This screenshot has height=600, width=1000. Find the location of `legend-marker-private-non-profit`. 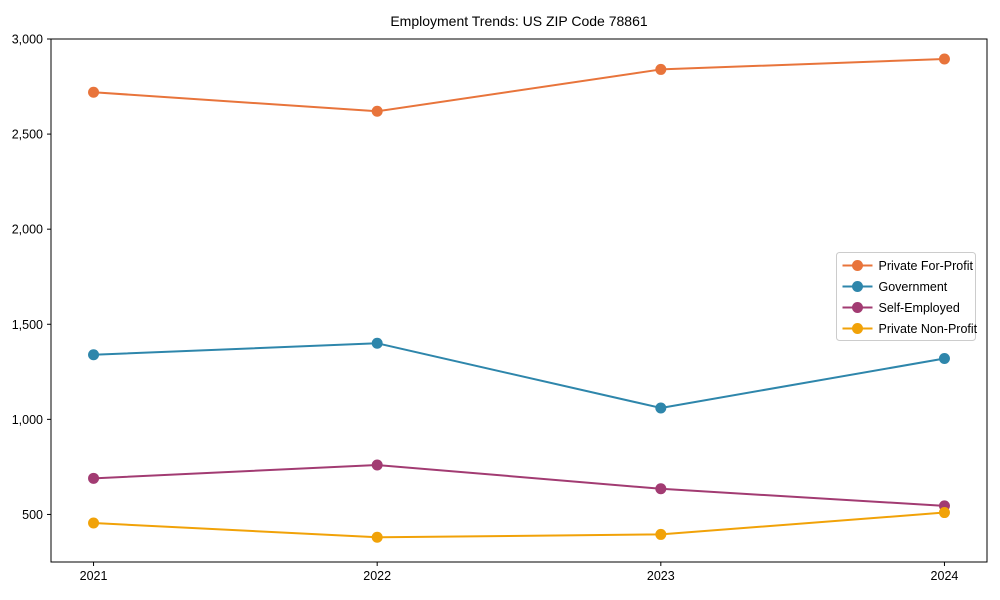

legend-marker-private-non-profit is located at coordinates (857, 328).